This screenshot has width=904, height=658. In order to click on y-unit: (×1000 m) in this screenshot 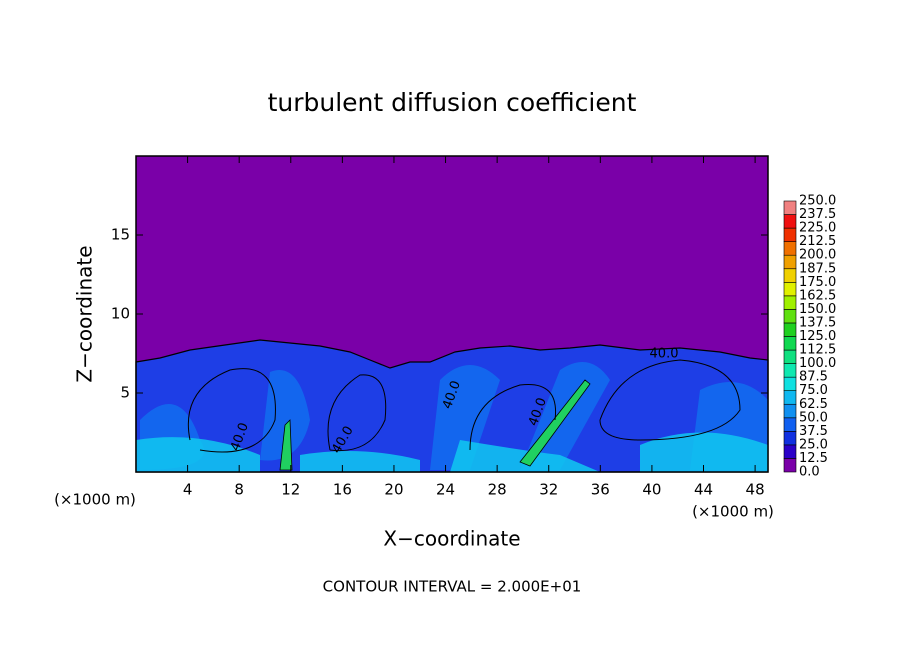, I will do `click(733, 512)`.